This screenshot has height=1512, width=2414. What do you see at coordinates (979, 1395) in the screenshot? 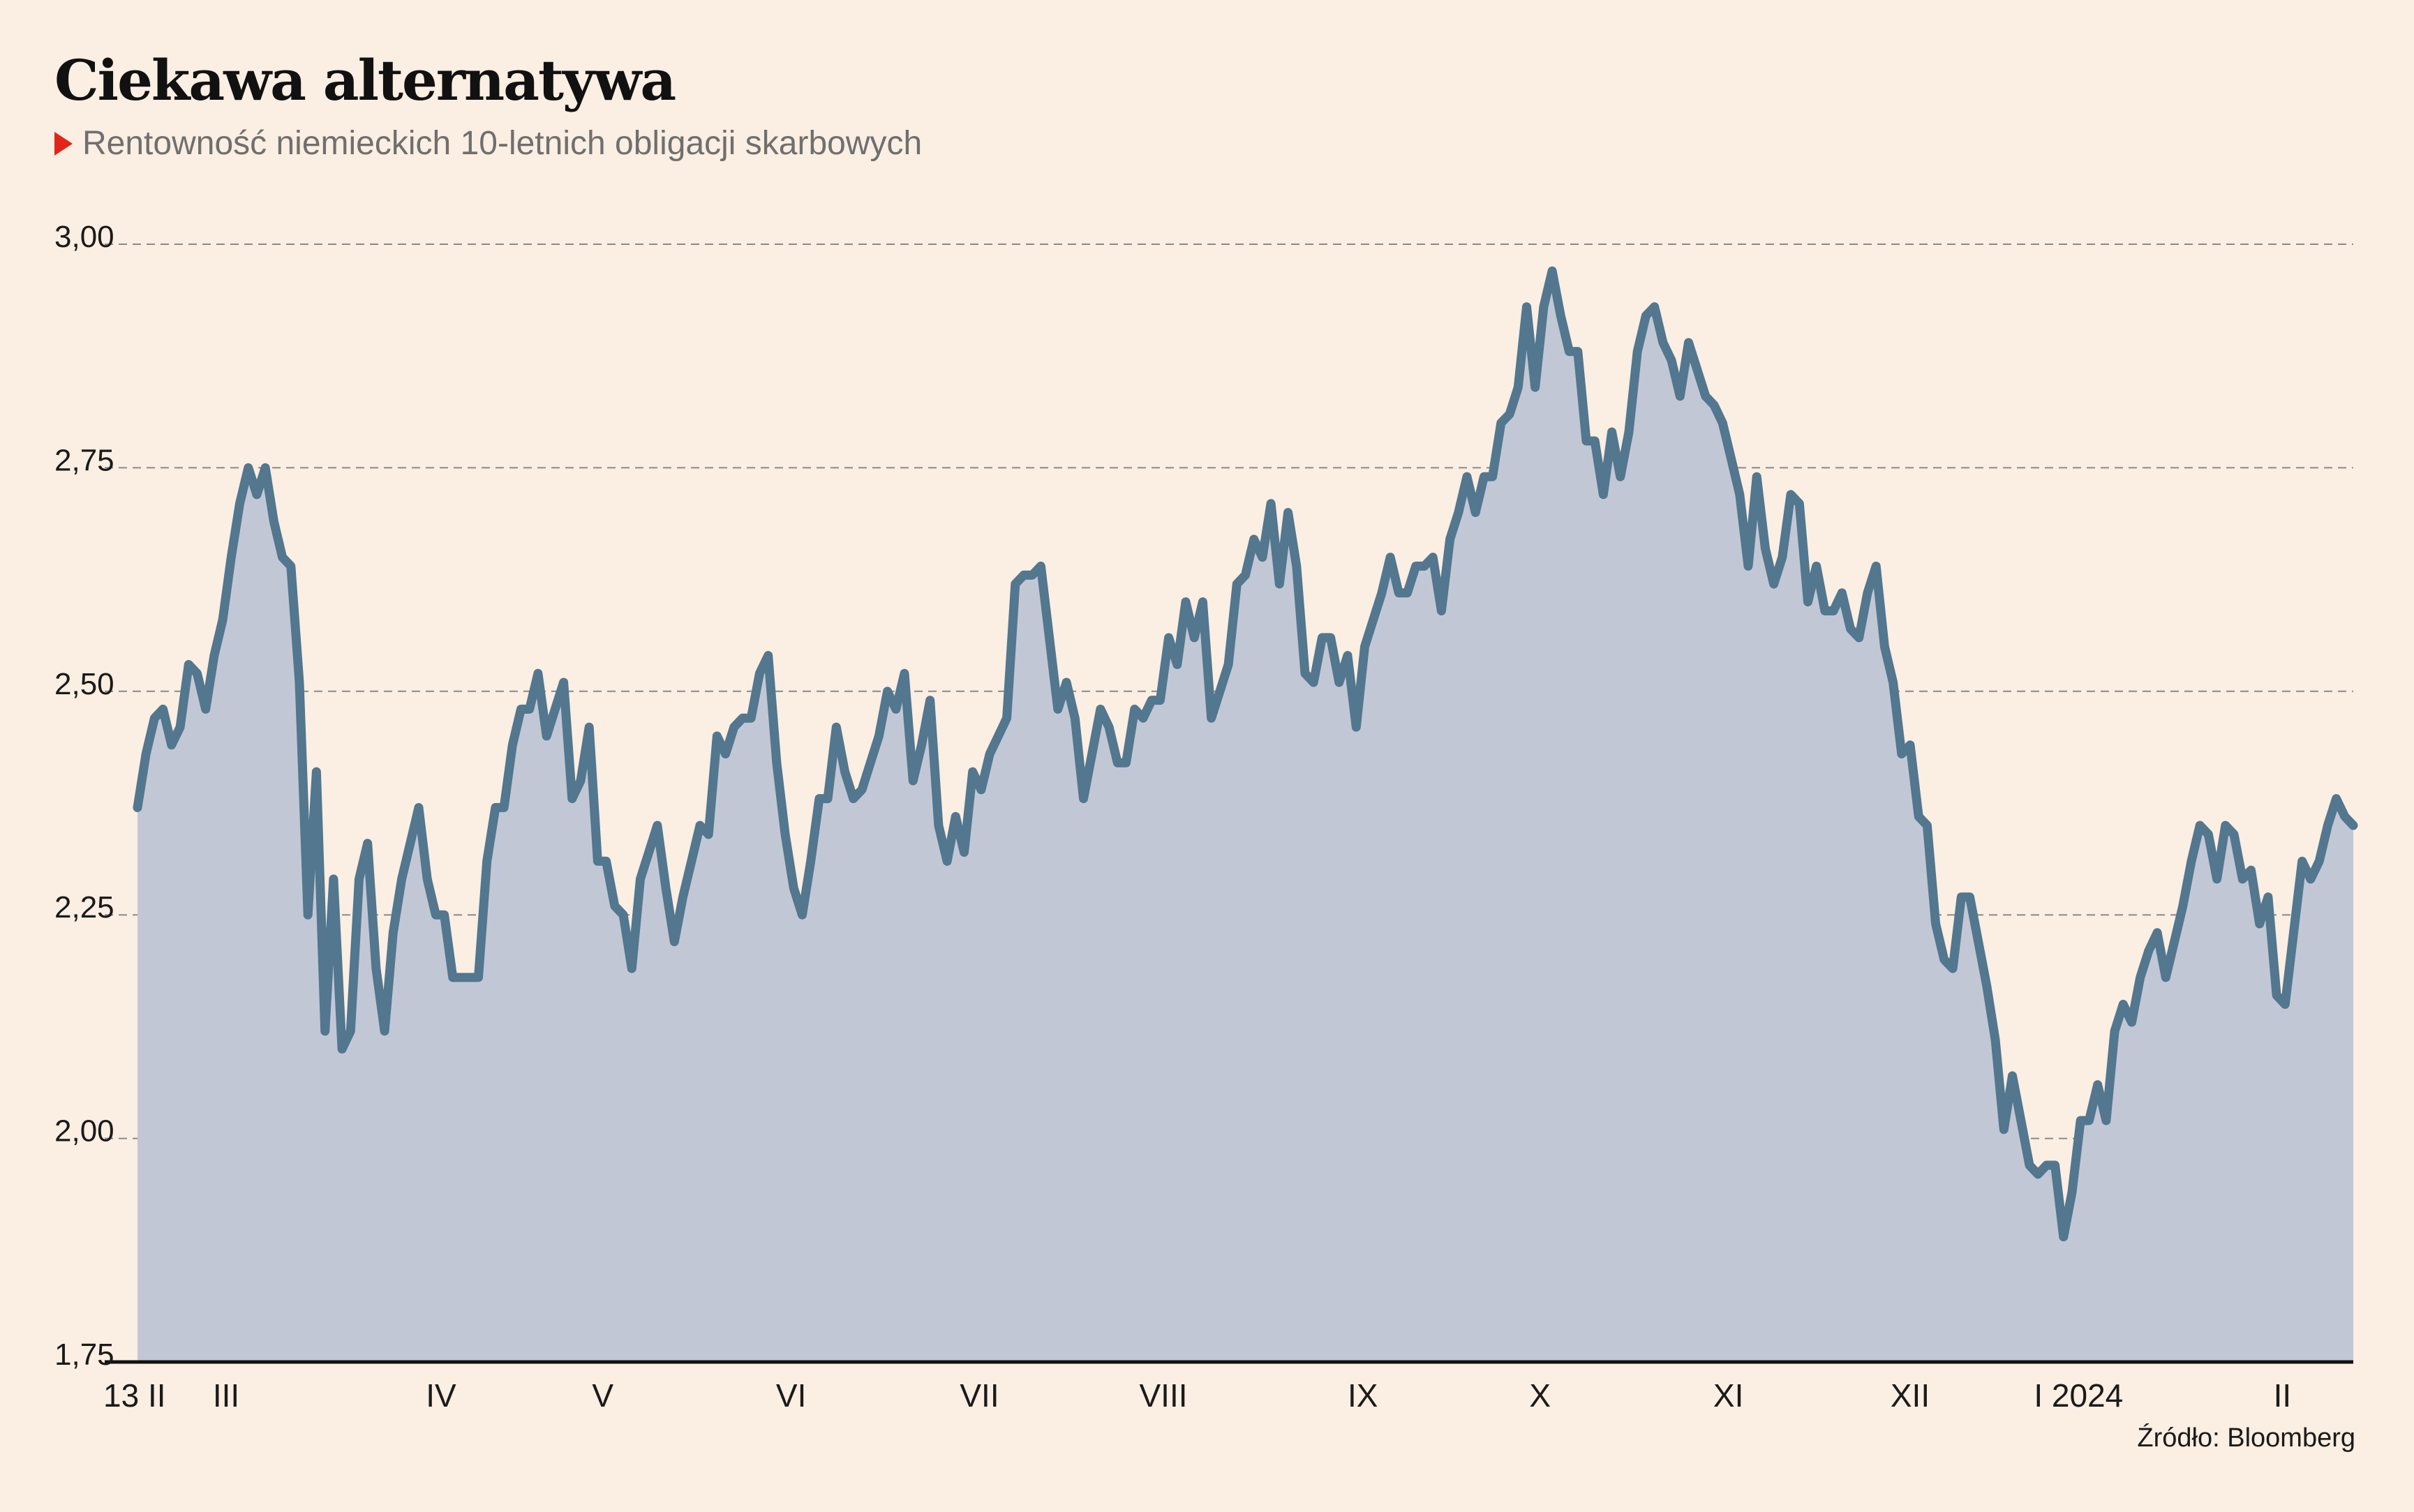
I see `x-tick-label: VII` at bounding box center [979, 1395].